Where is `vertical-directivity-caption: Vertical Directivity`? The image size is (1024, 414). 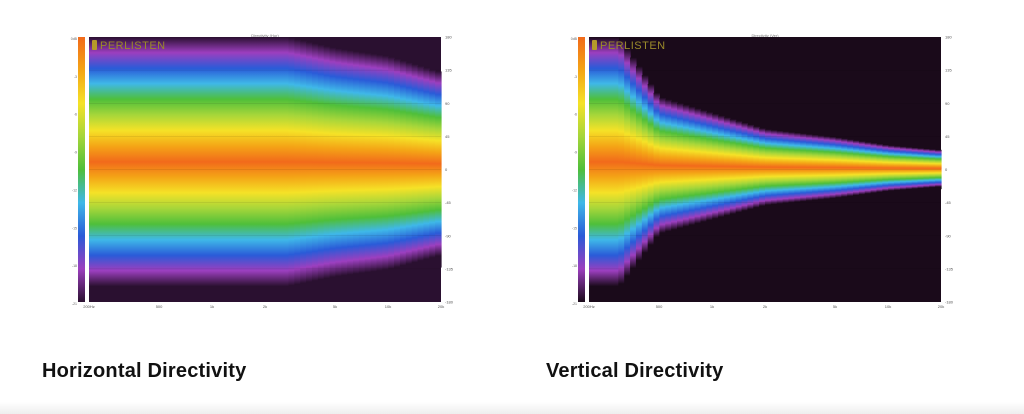 vertical-directivity-caption: Vertical Directivity is located at coordinates (635, 371).